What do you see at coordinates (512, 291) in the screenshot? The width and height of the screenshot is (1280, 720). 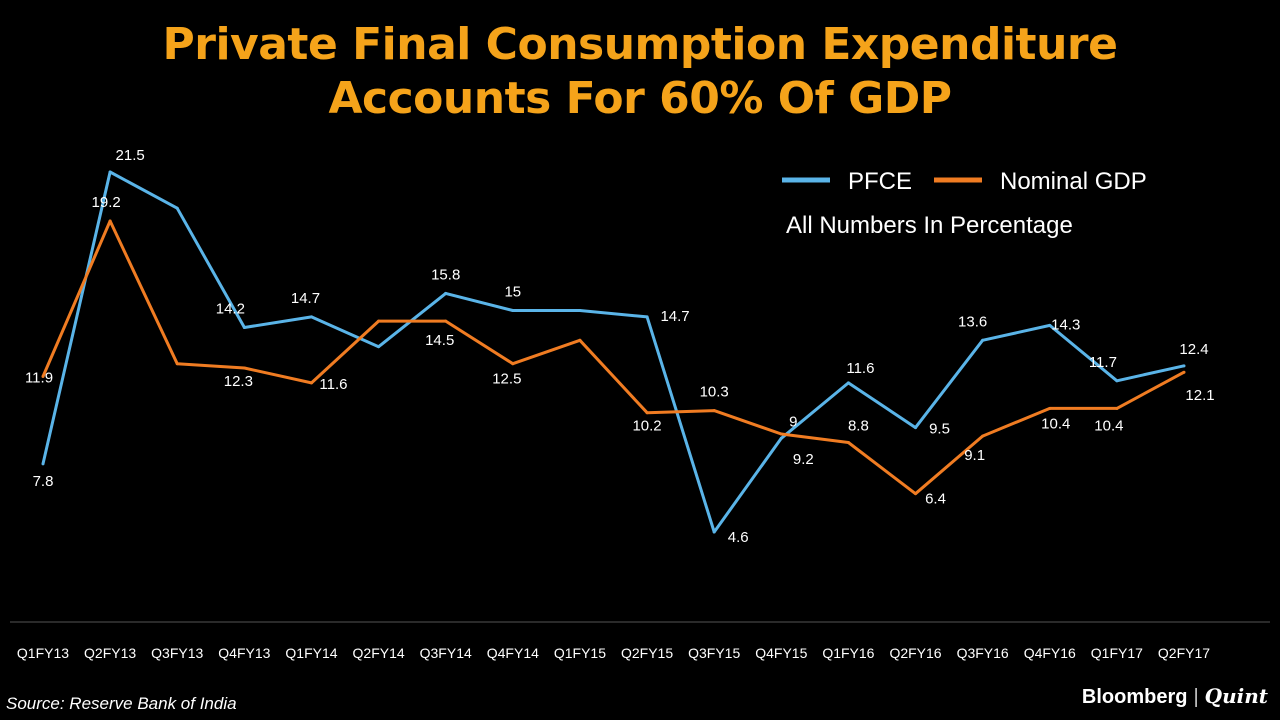 I see `data-label-pfce-7: 15` at bounding box center [512, 291].